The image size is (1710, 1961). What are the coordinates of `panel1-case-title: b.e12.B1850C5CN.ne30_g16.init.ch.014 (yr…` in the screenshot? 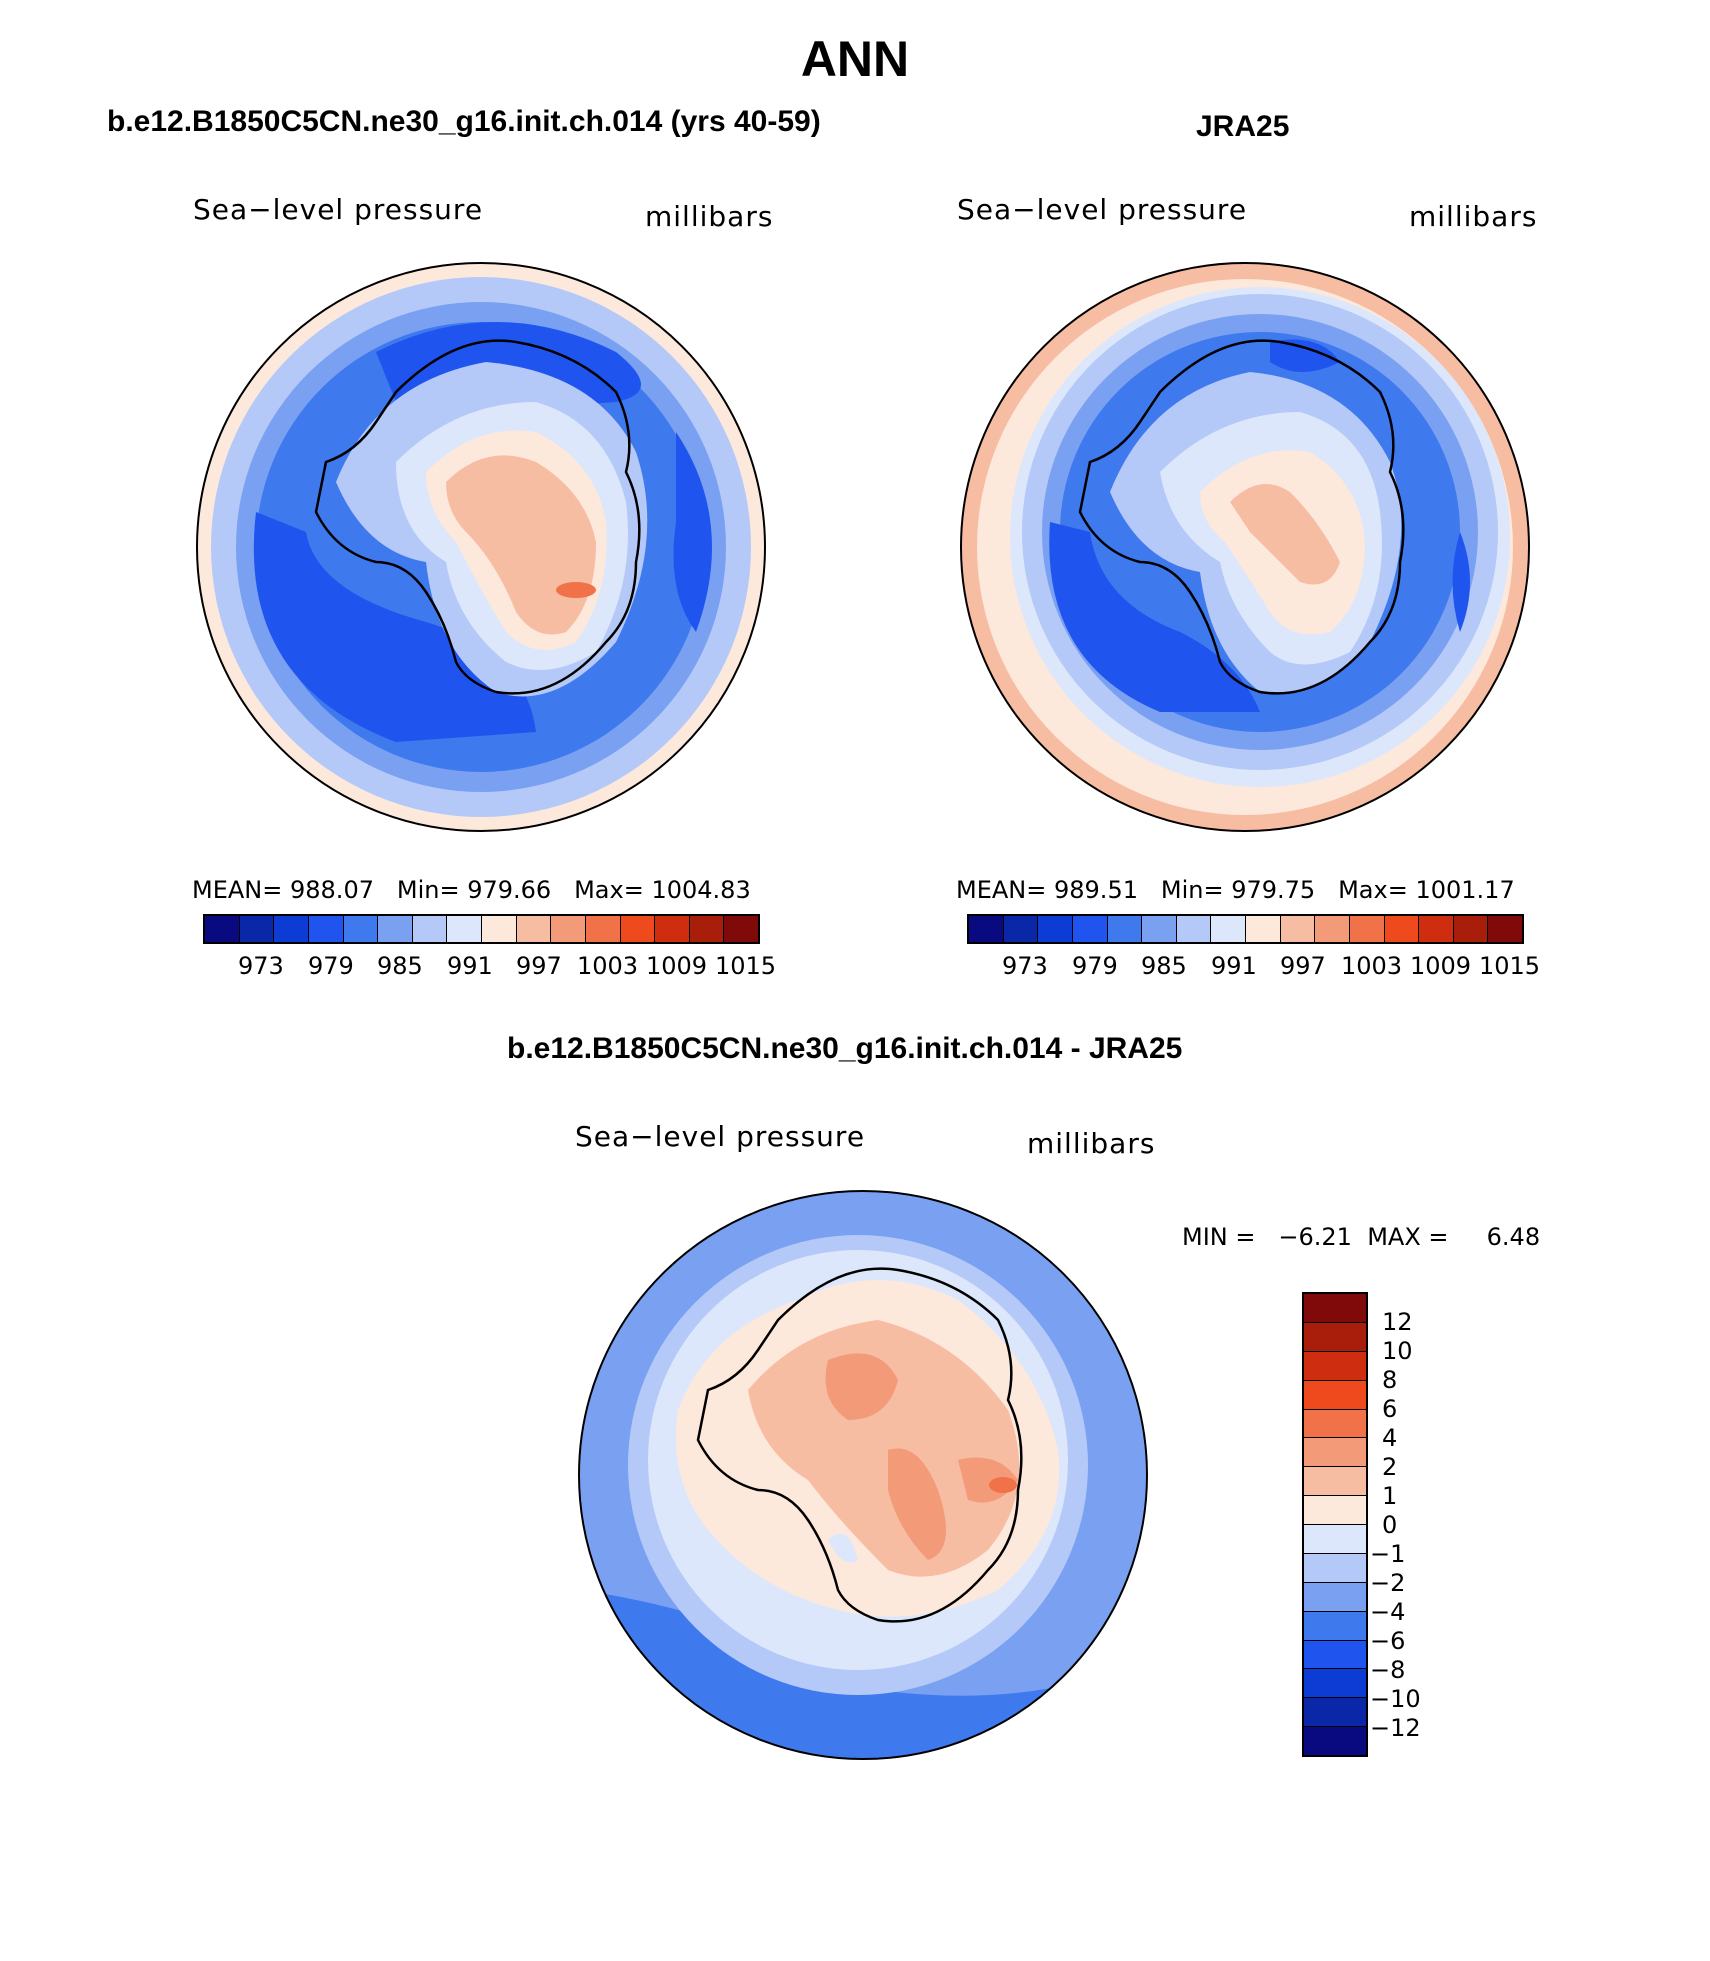 It's located at (464, 121).